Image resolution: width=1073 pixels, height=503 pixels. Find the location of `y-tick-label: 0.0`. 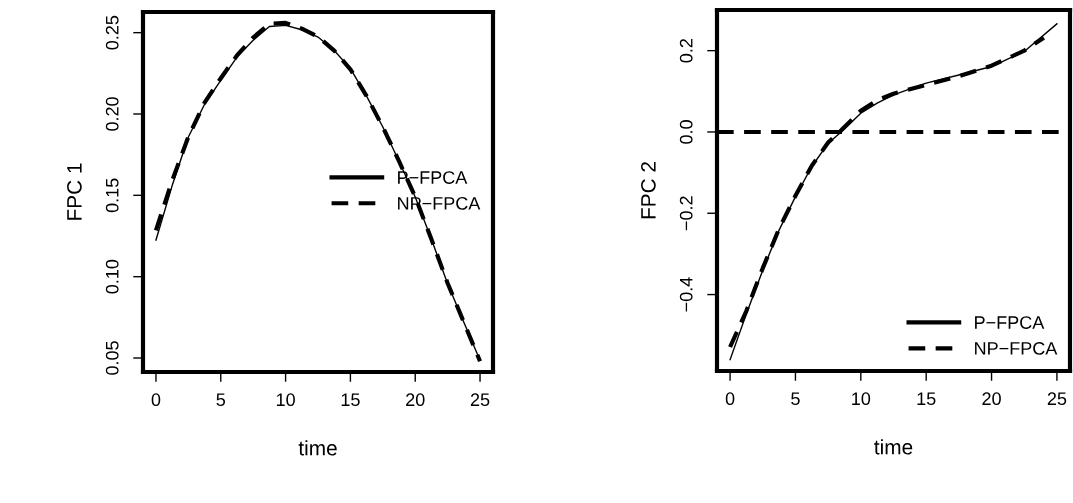

y-tick-label: 0.0 is located at coordinates (686, 132).